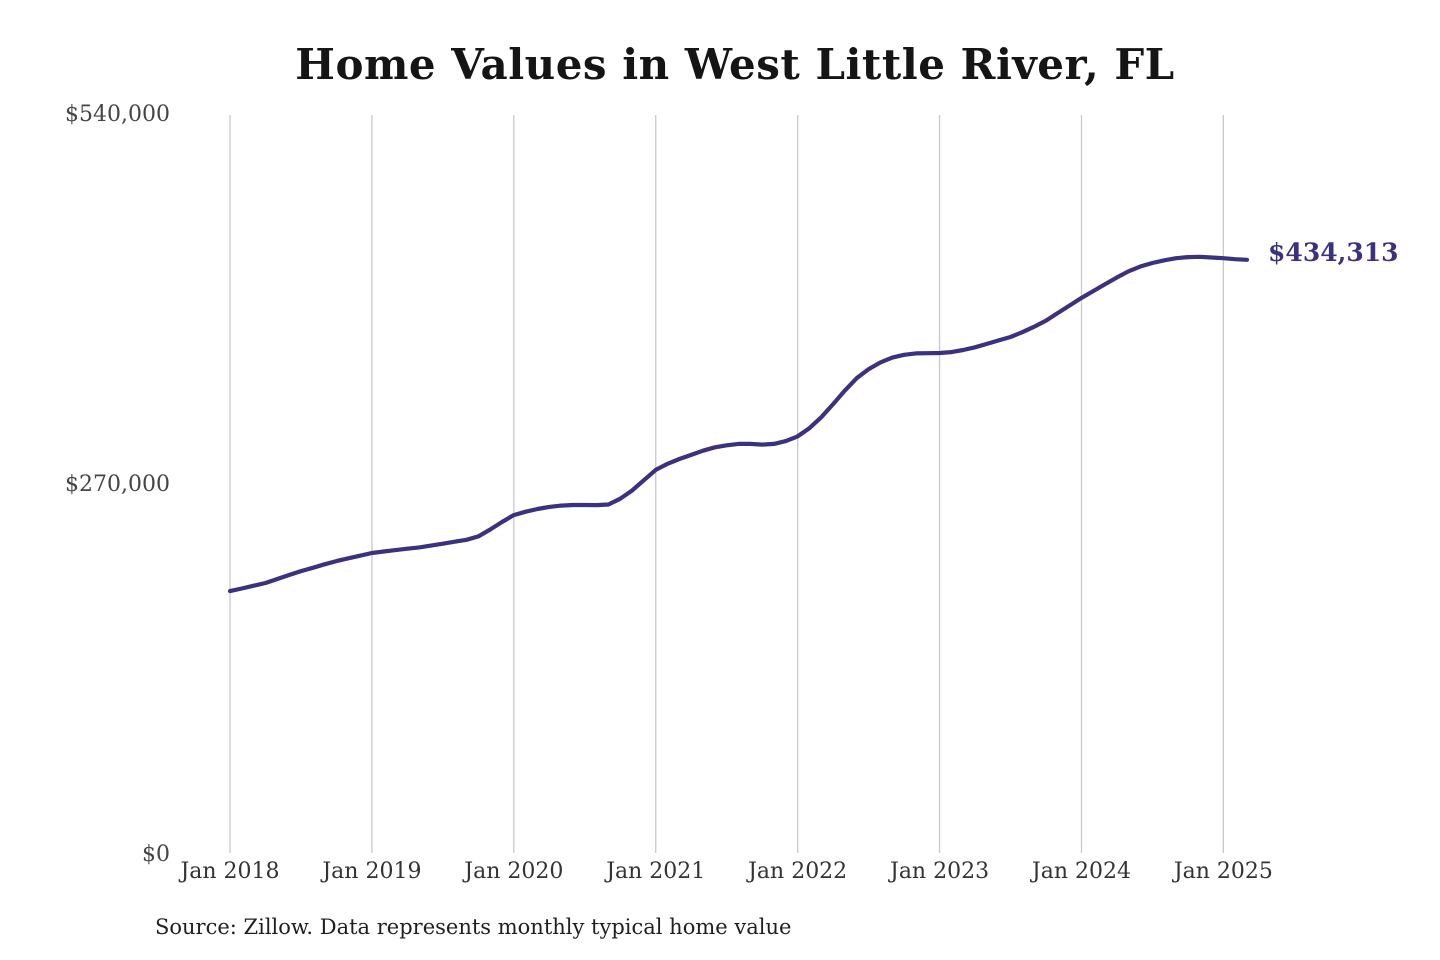  What do you see at coordinates (735, 64) in the screenshot?
I see `chart-title: Home Values in West Little River, FL` at bounding box center [735, 64].